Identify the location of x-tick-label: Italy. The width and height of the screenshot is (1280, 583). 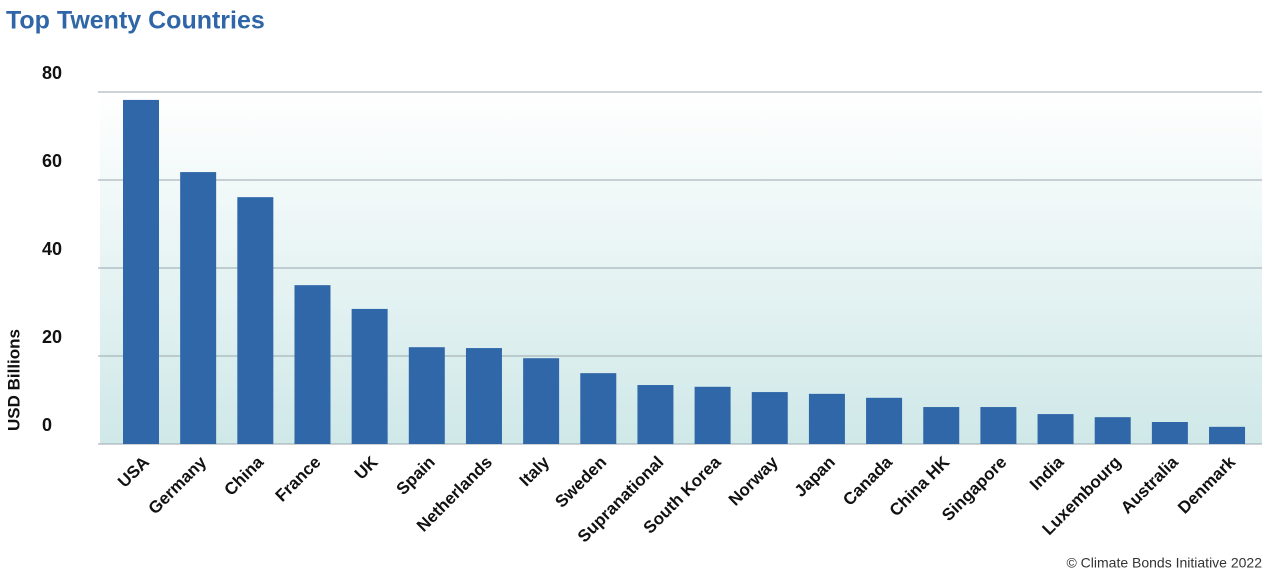
(535, 471).